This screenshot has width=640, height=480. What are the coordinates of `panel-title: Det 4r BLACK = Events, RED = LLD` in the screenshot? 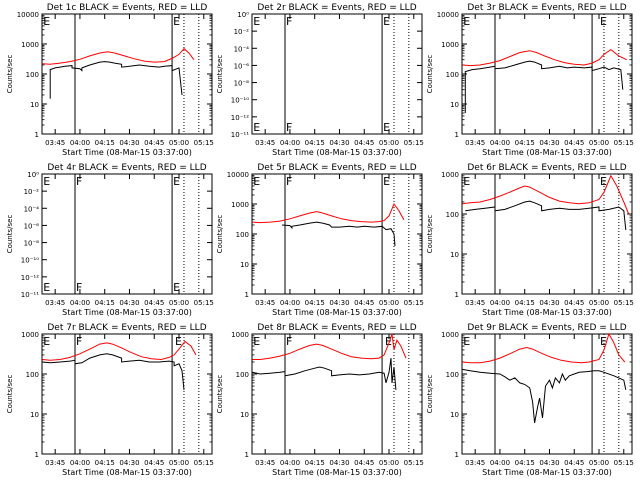 It's located at (126, 168).